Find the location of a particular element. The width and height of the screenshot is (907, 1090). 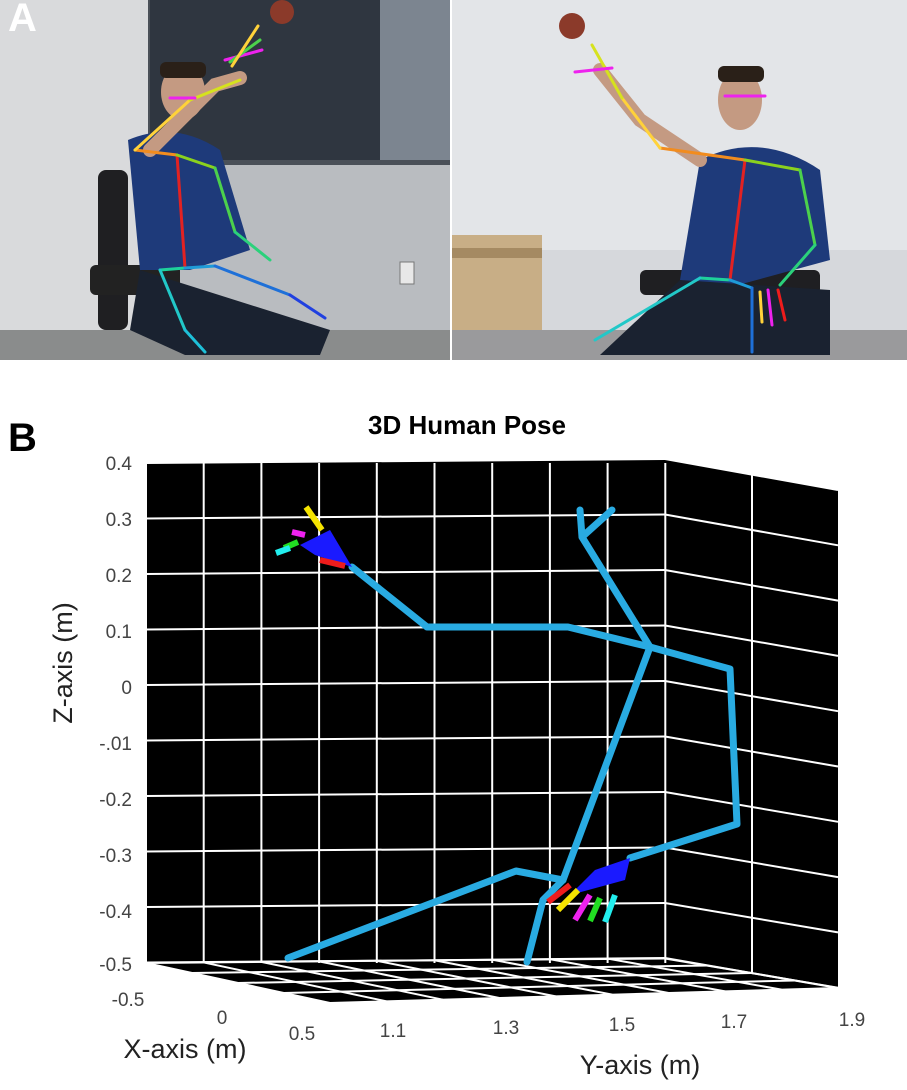

x-tick: -0.5 is located at coordinates (128, 1000).